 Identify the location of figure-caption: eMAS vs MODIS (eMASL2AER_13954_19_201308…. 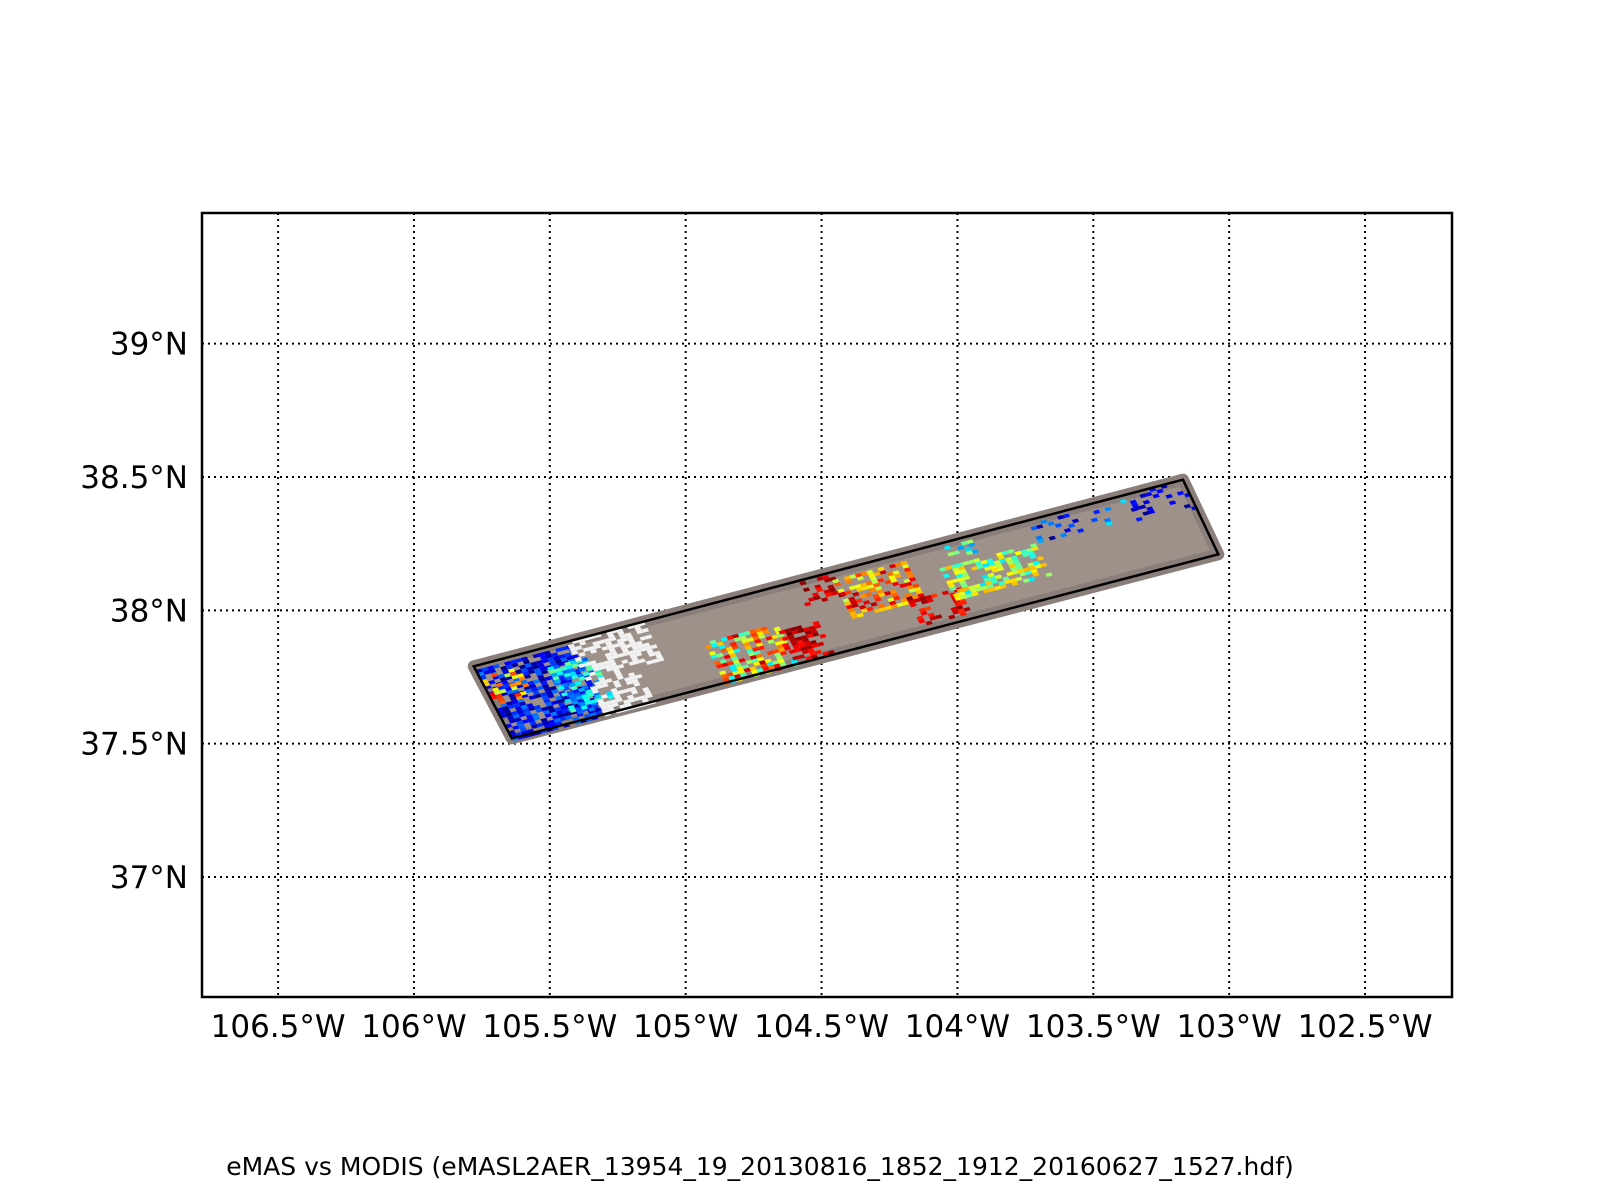
(760, 1166).